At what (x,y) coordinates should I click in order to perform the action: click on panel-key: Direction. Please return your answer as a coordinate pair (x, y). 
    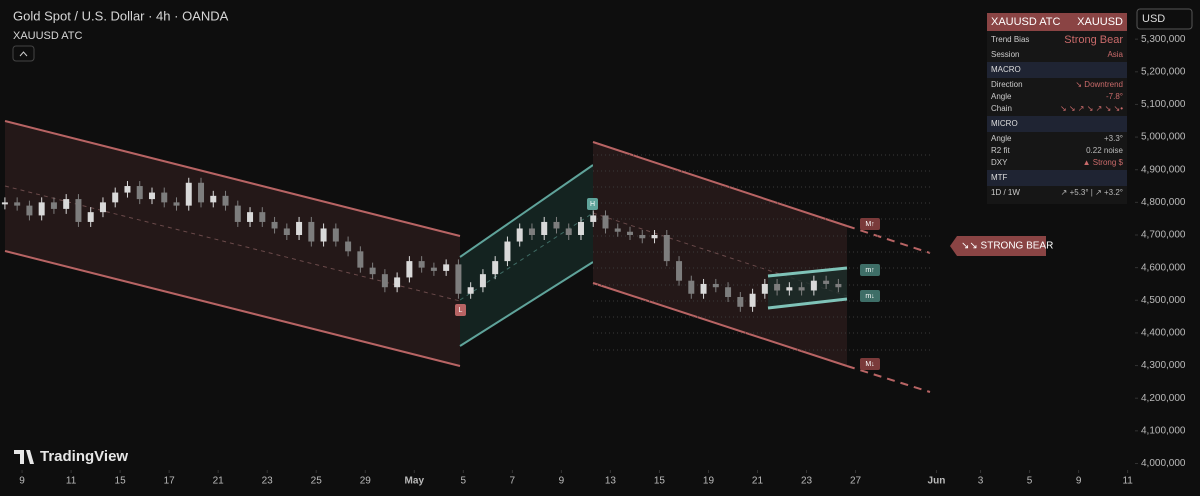
    Looking at the image, I should click on (1007, 84).